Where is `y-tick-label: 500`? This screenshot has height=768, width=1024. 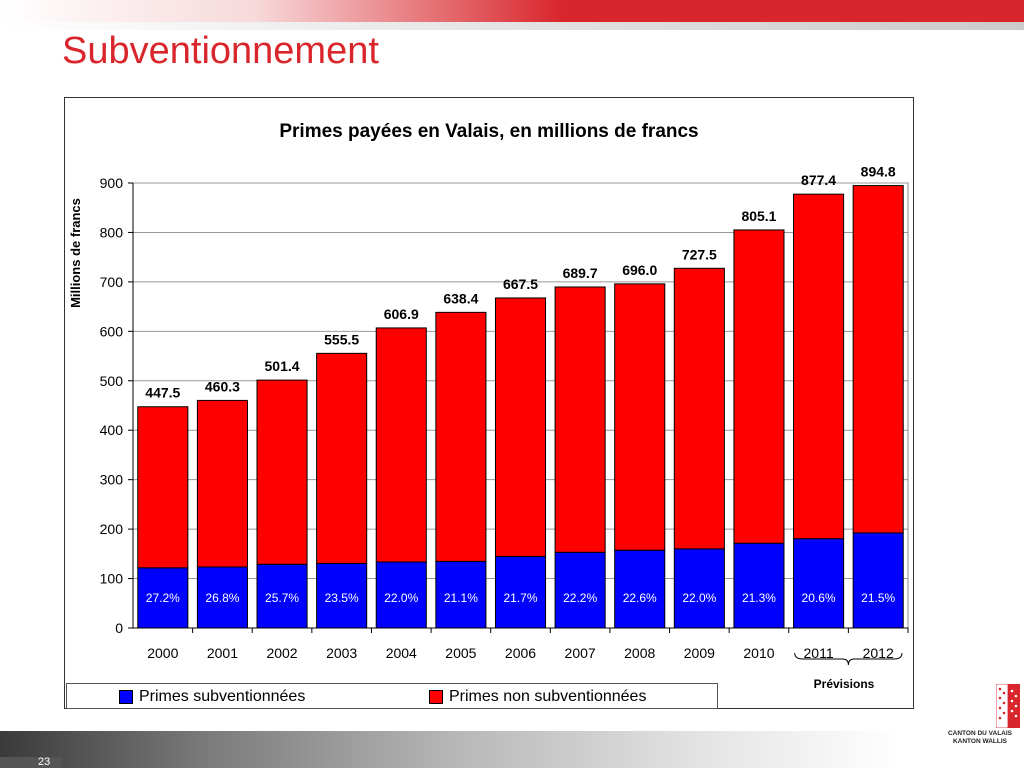 y-tick-label: 500 is located at coordinates (112, 381).